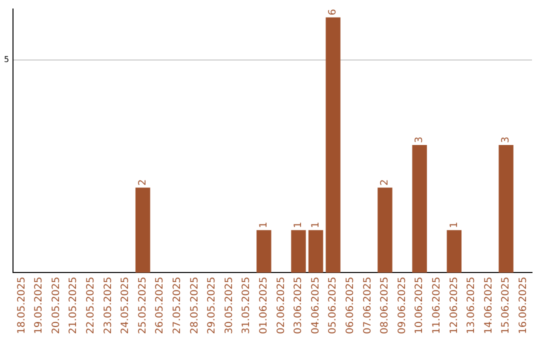 Image resolution: width=540 pixels, height=340 pixels. I want to click on x-tick-label: 07.06.2025, so click(368, 305).